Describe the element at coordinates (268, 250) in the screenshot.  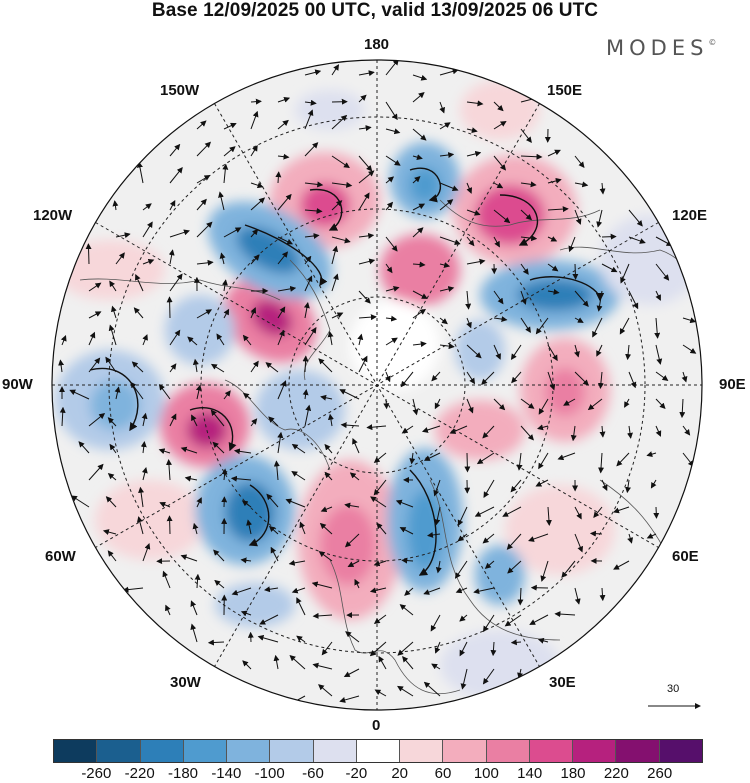
I see `anomaly-negative-core` at that location.